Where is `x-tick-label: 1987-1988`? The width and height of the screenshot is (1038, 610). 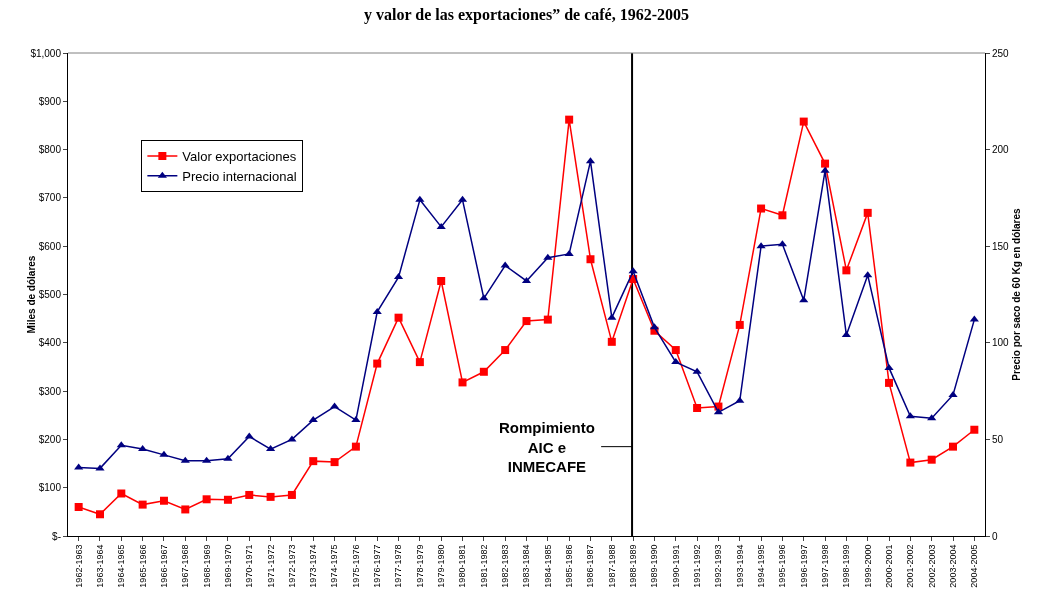 x-tick-label: 1987-1988 is located at coordinates (611, 566).